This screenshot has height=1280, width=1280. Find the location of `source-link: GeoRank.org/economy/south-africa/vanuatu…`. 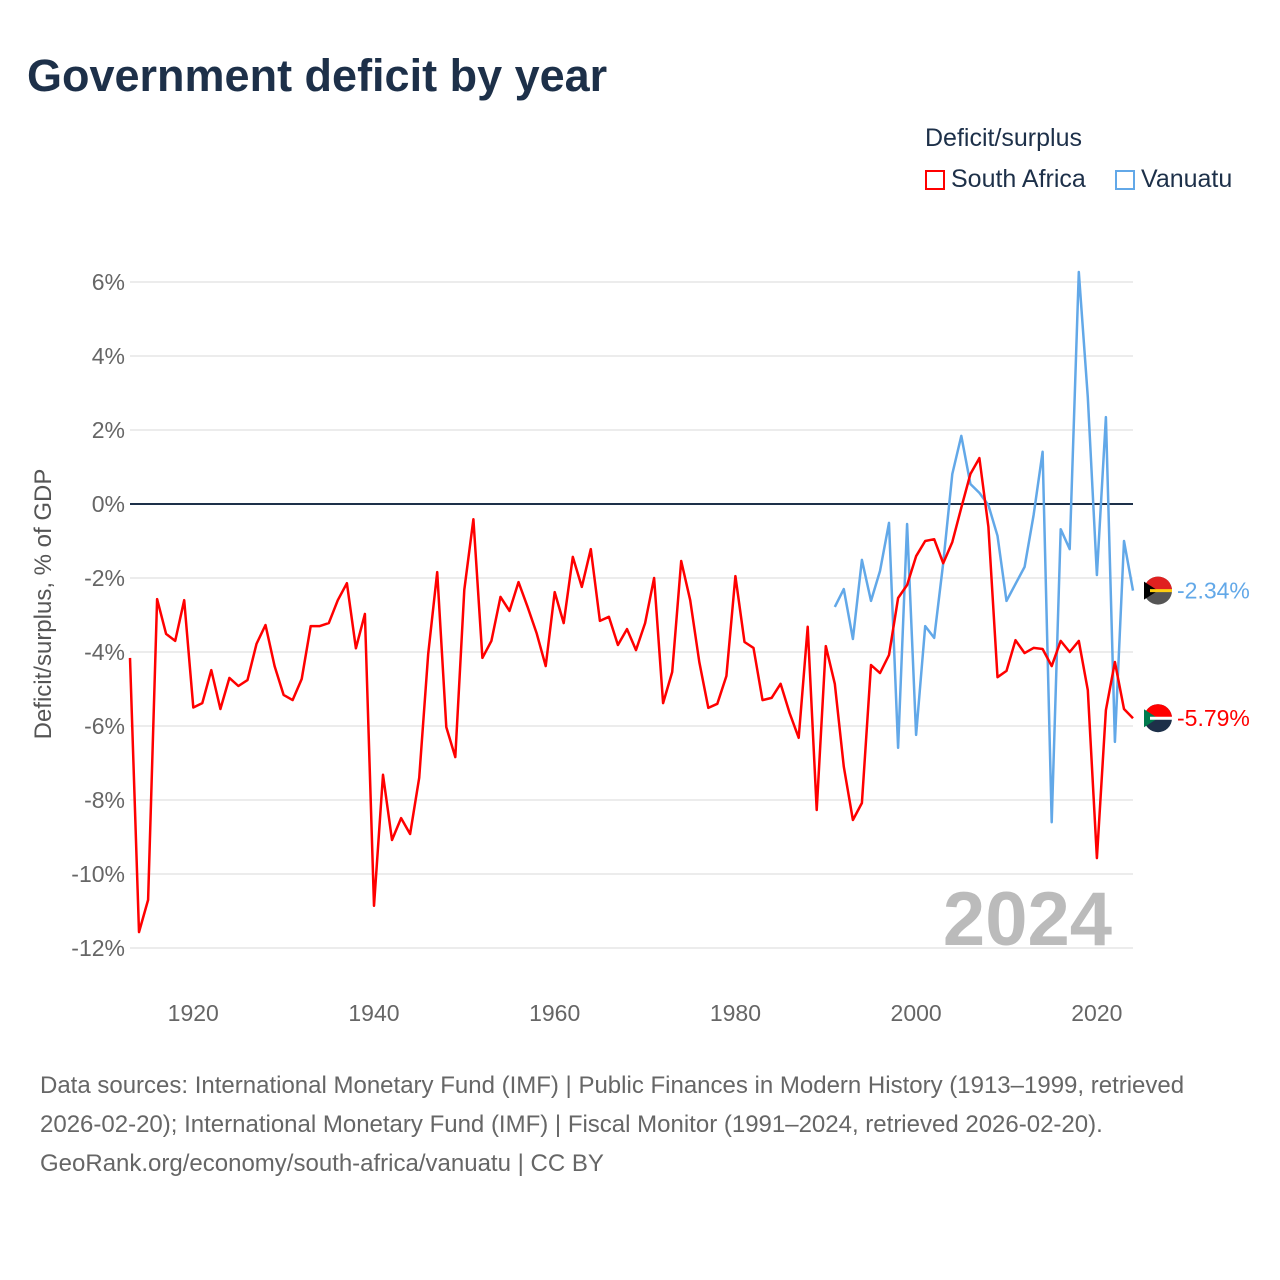

source-link: GeoRank.org/economy/south-africa/vanuatu… is located at coordinates (322, 1163).